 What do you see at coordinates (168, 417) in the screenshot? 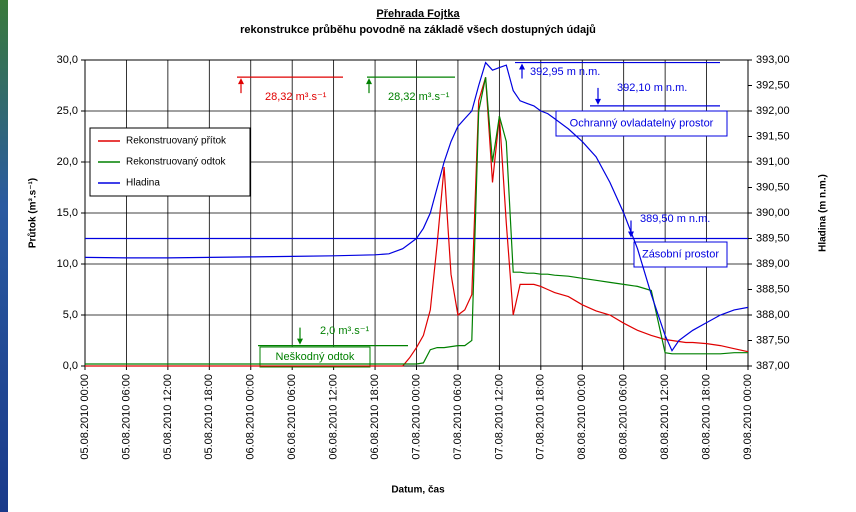
I see `x-tick-label: 05.08.2010 12:00` at bounding box center [168, 417].